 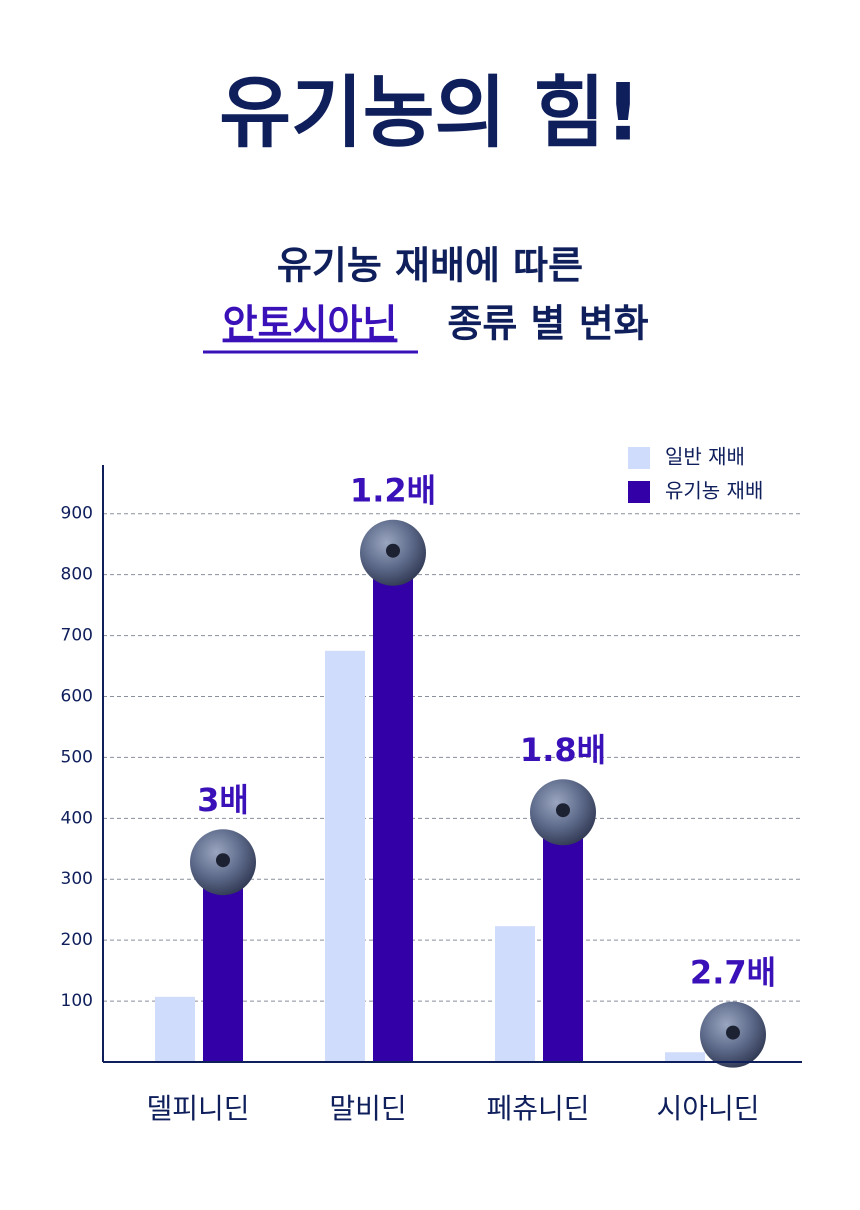 I want to click on ratio-label: 3배, so click(x=223, y=800).